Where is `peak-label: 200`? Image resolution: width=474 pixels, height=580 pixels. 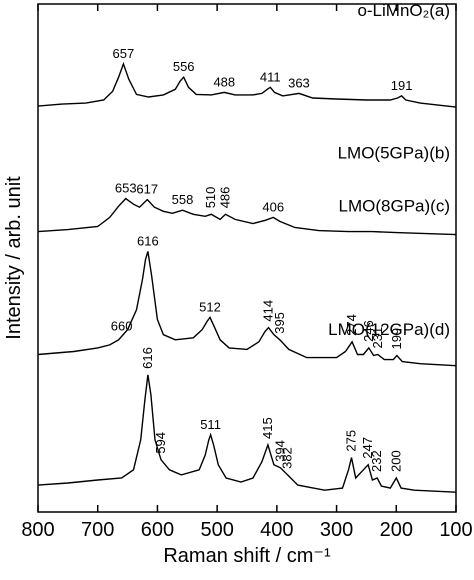 peak-label: 200 is located at coordinates (395, 461).